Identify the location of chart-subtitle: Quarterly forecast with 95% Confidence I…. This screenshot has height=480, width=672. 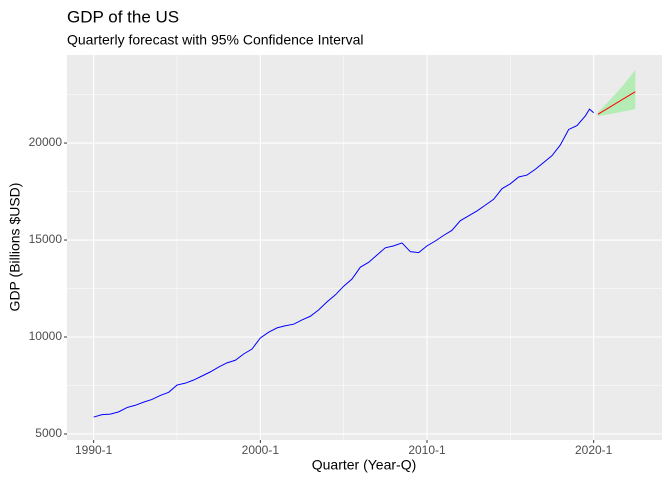
(215, 40).